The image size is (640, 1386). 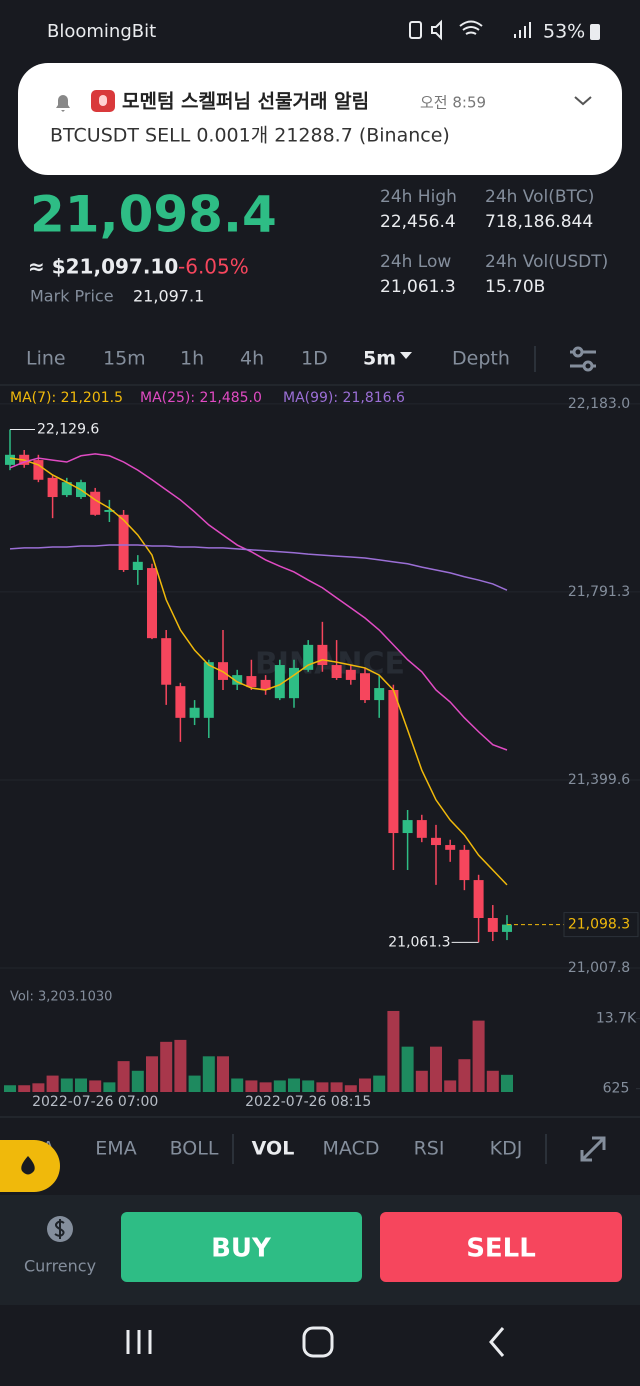 I want to click on interval-tab: 1D, so click(x=314, y=359).